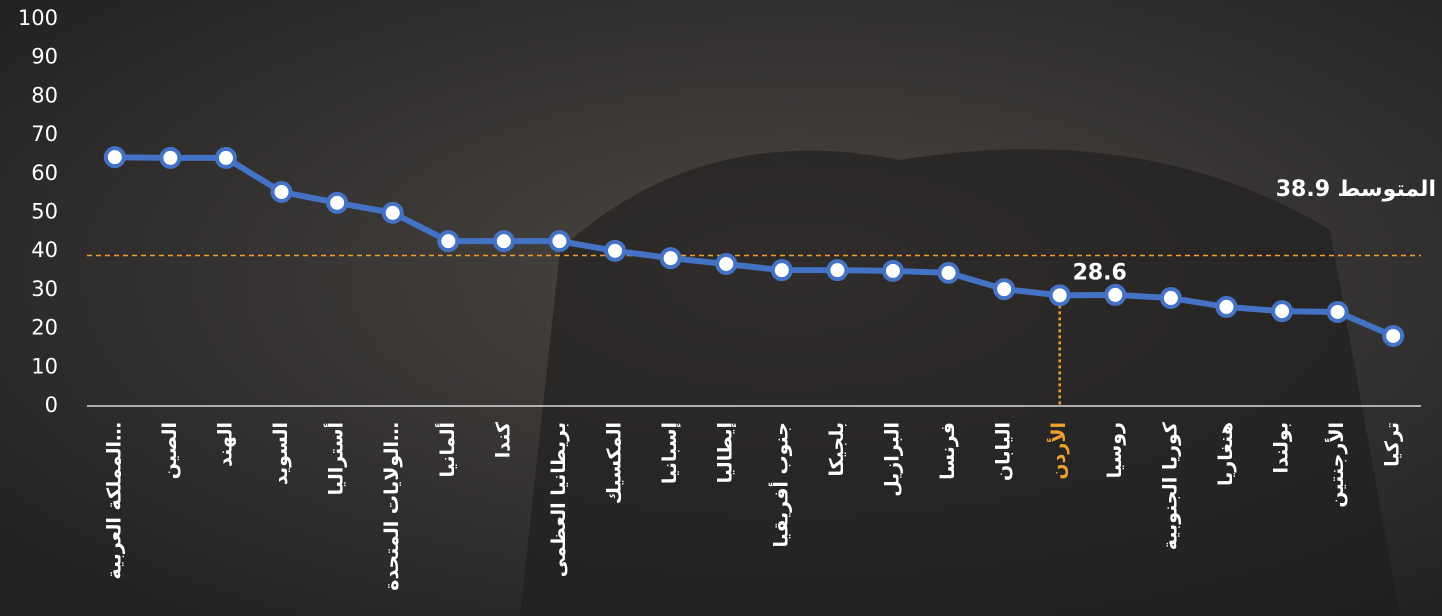 Image resolution: width=1442 pixels, height=616 pixels. Describe the element at coordinates (44, 134) in the screenshot. I see `y-tick-label: 70` at that location.